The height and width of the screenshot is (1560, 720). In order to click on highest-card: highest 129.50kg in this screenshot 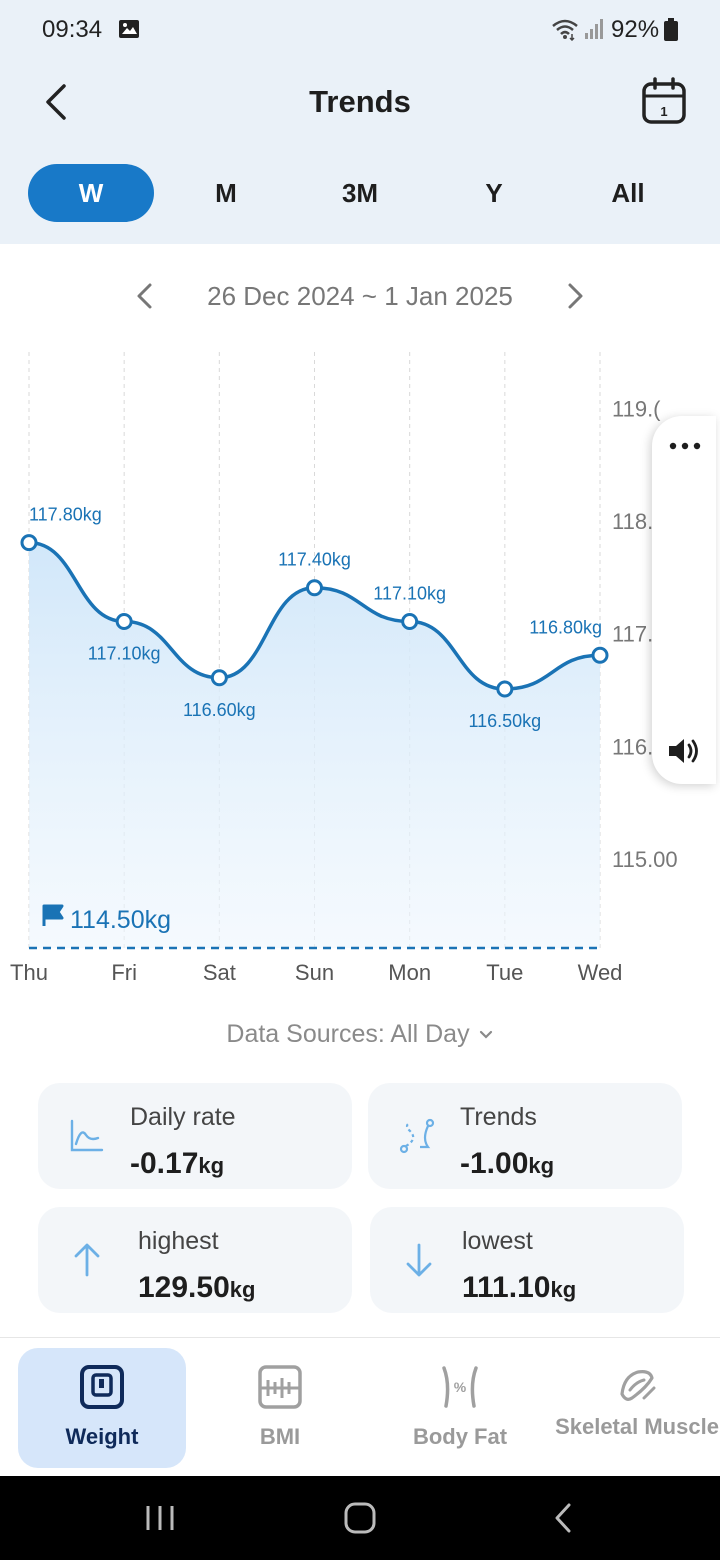, I will do `click(195, 1260)`.